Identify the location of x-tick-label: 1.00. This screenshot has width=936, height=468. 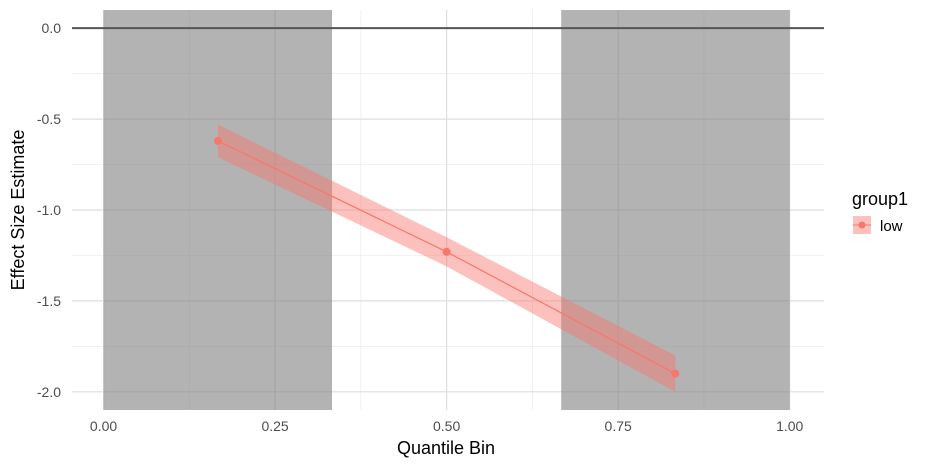
(789, 426).